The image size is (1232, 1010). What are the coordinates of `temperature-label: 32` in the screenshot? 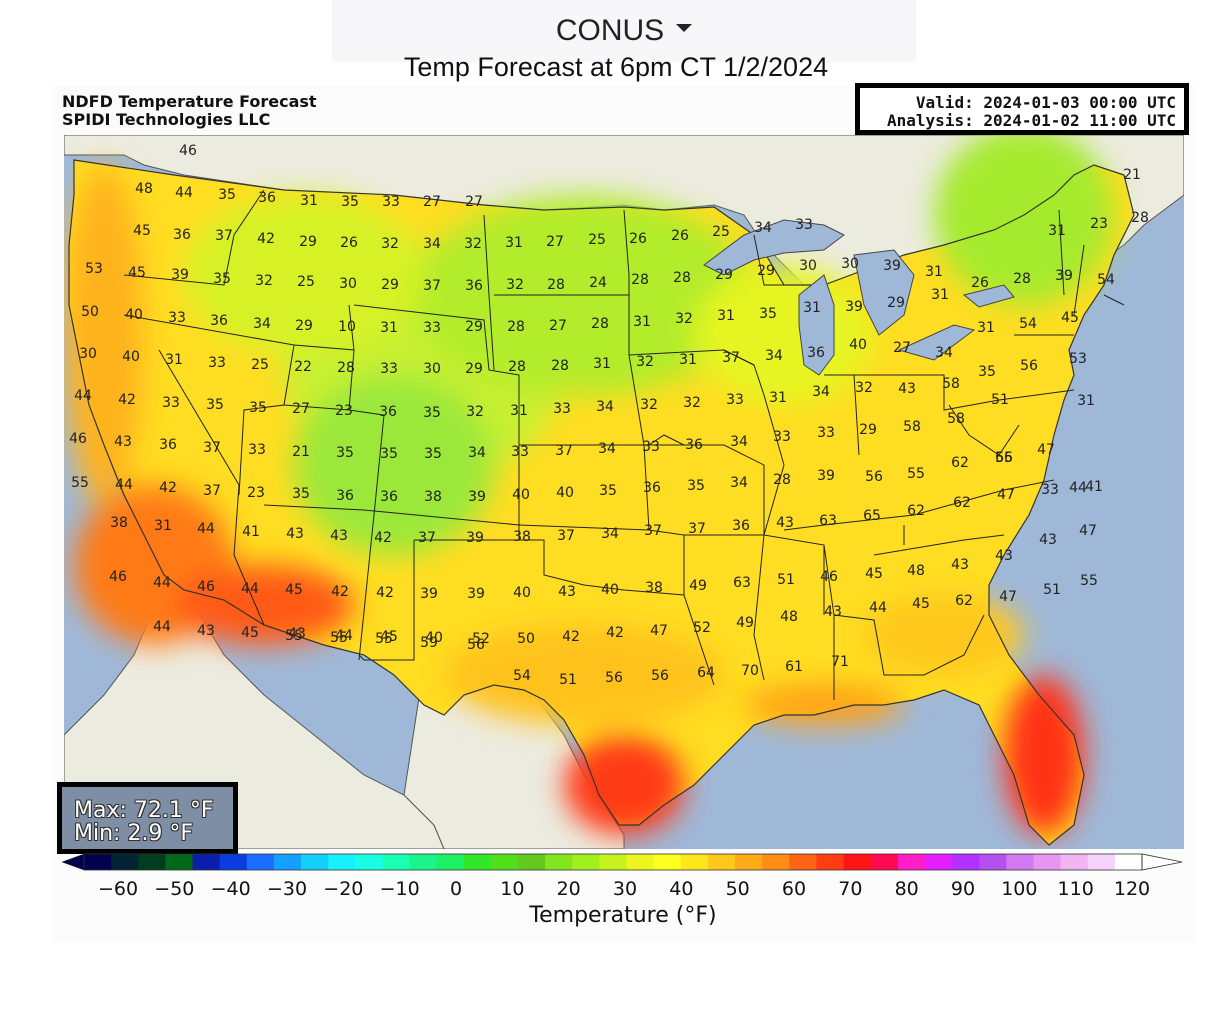 It's located at (645, 362).